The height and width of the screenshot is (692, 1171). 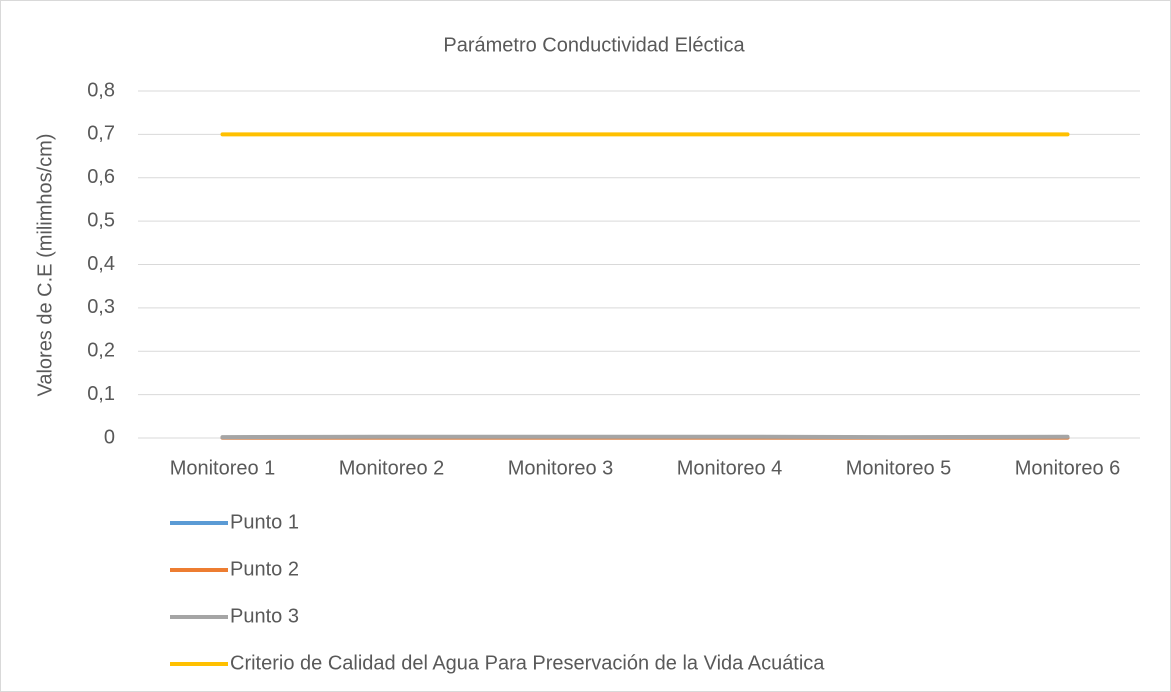 What do you see at coordinates (45, 264) in the screenshot?
I see `y-axis-label: Valores de C.E (milimhos/cm)` at bounding box center [45, 264].